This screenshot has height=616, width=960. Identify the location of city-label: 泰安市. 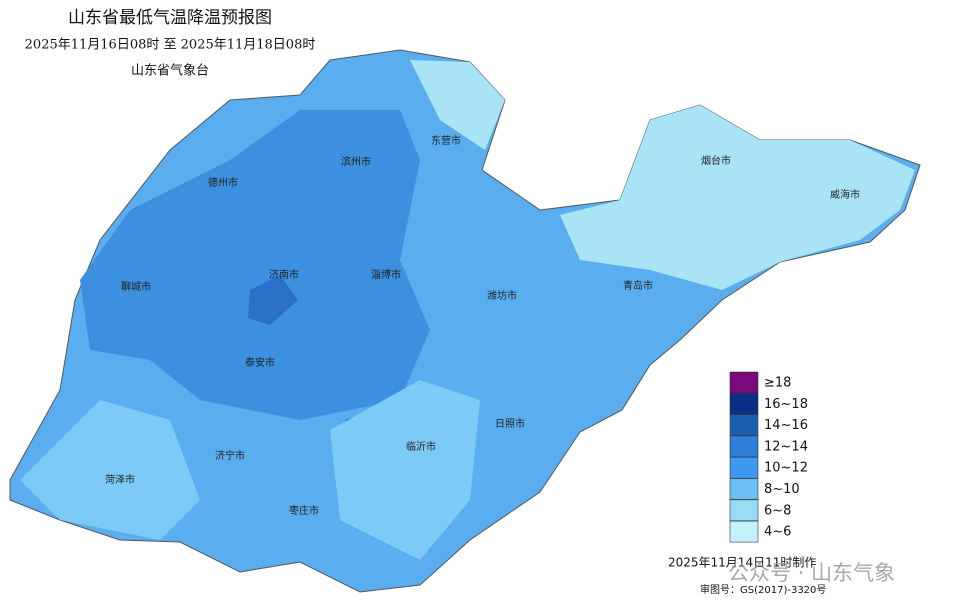
(260, 362).